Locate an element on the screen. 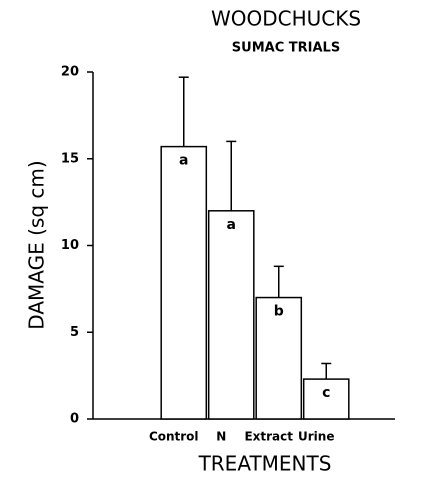 This screenshot has width=429, height=477. x-tick-label: Control is located at coordinates (174, 437).